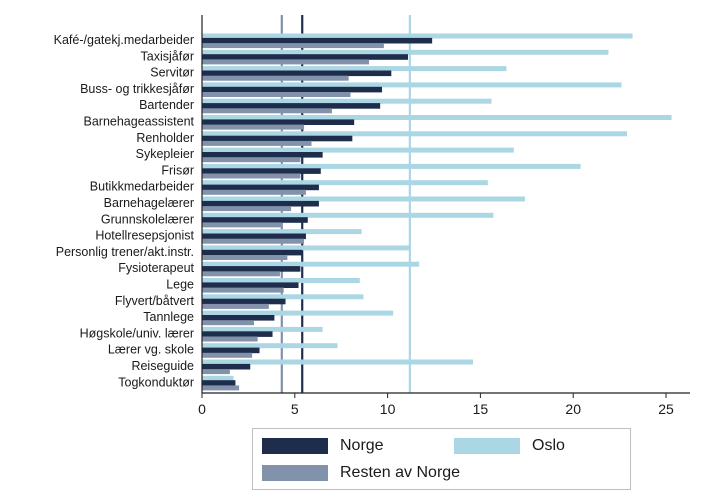 The height and width of the screenshot is (498, 704). Describe the element at coordinates (306, 248) in the screenshot. I see `bar-oslo-personlig-trener-akt-instr` at that location.